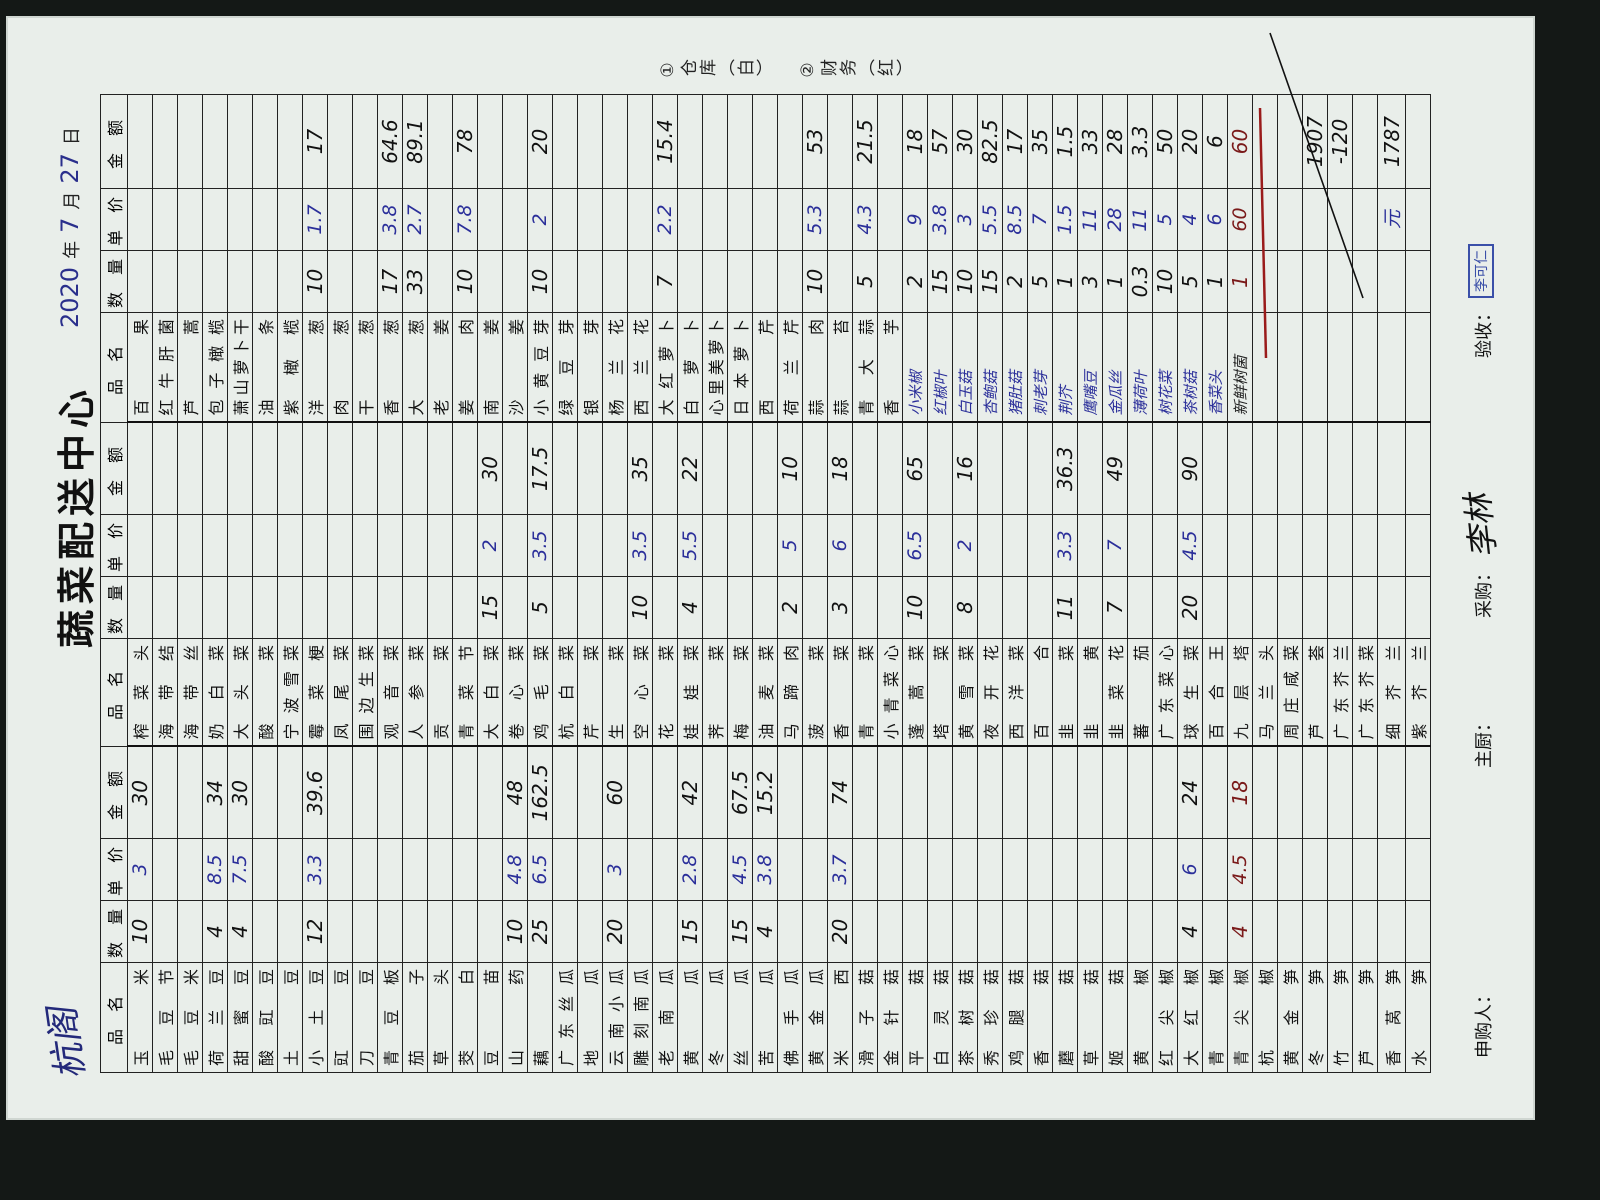 This screenshot has width=1600, height=1200. What do you see at coordinates (465, 367) in the screenshot?
I see `name-cell: 姜肉` at bounding box center [465, 367].